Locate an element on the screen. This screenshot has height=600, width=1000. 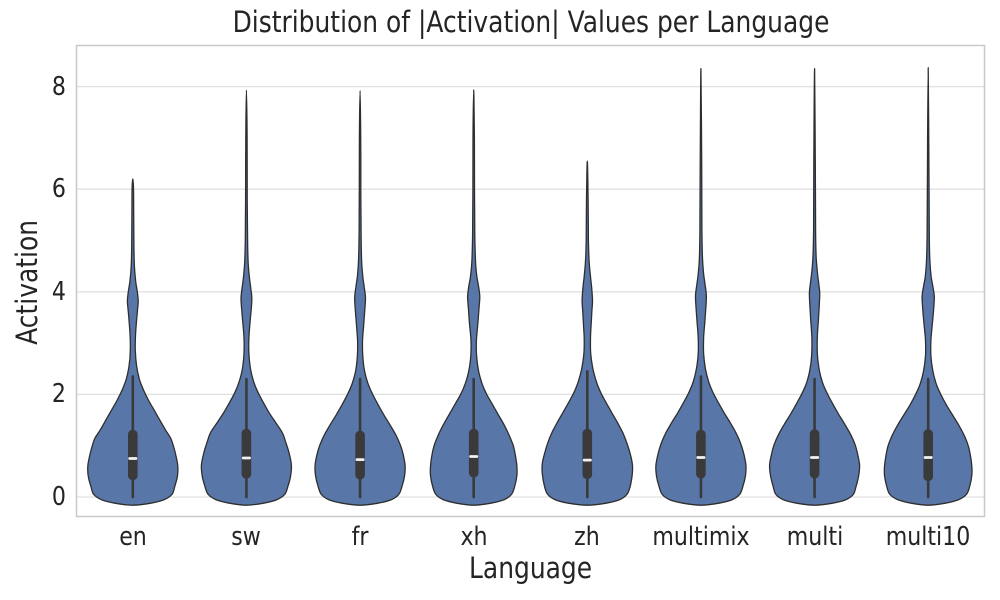
violin-body-en is located at coordinates (133, 342).